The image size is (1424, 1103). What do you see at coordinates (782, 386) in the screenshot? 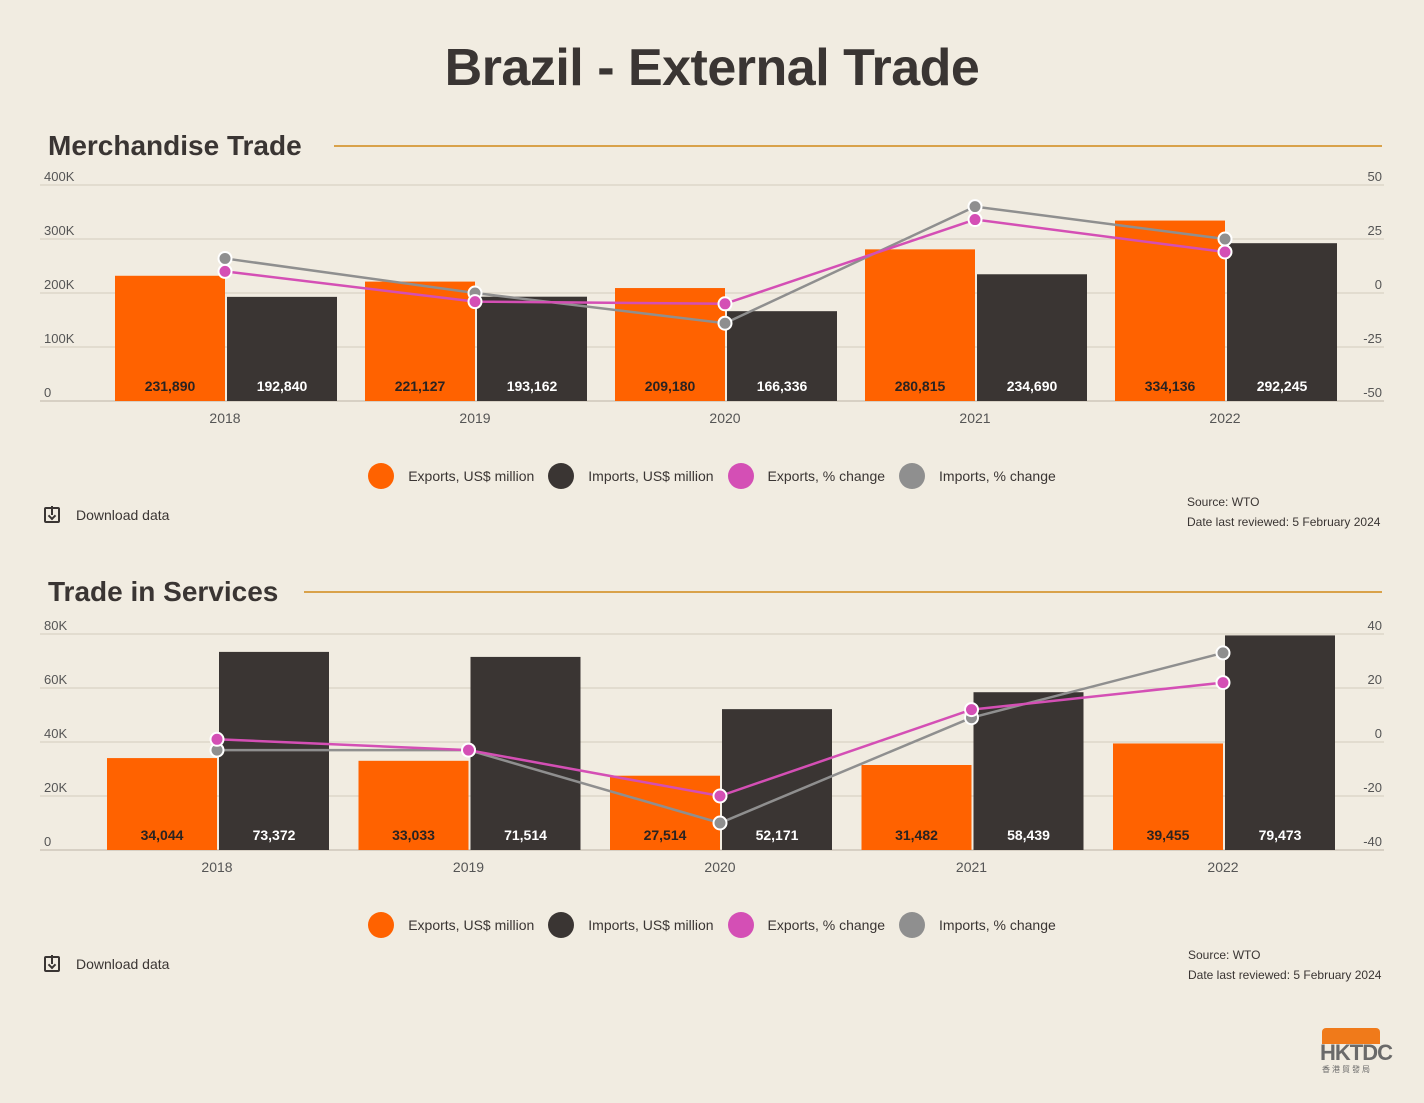
I see `data-label-imports: 166,336` at bounding box center [782, 386].